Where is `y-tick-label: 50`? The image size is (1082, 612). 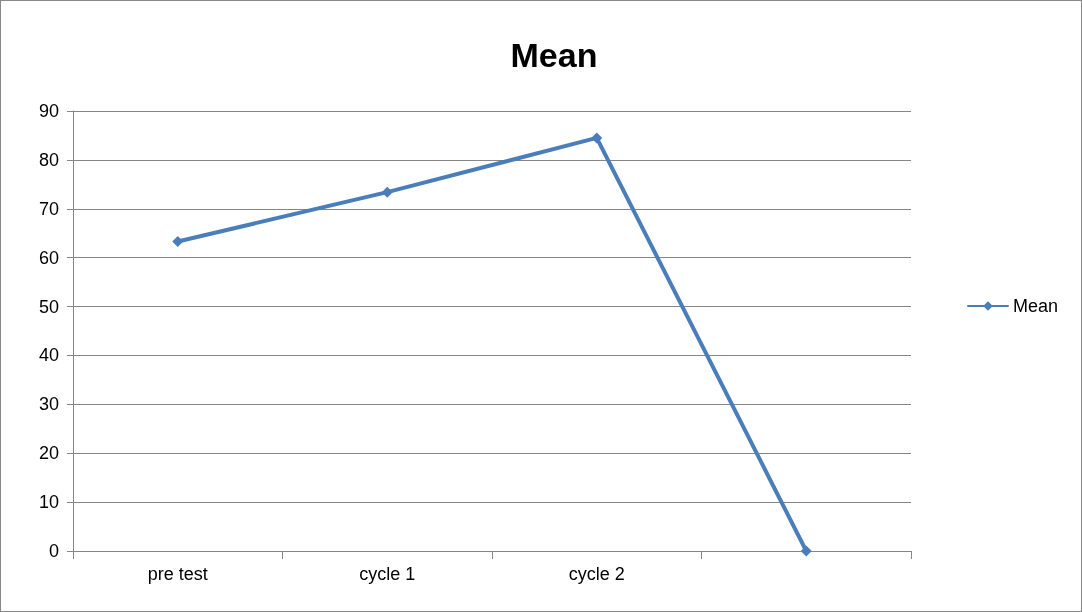 y-tick-label: 50 is located at coordinates (48, 306).